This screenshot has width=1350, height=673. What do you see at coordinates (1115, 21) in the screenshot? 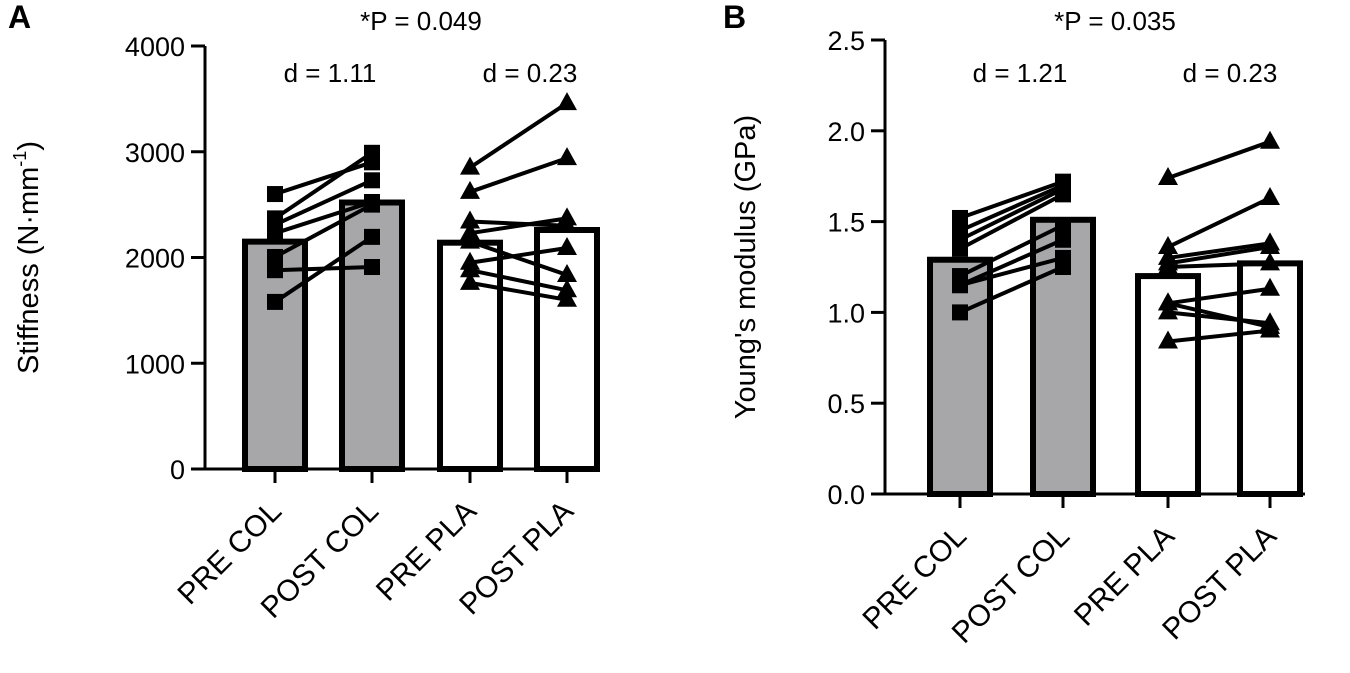
I see `p-value-annotation: *P = 0.035` at bounding box center [1115, 21].